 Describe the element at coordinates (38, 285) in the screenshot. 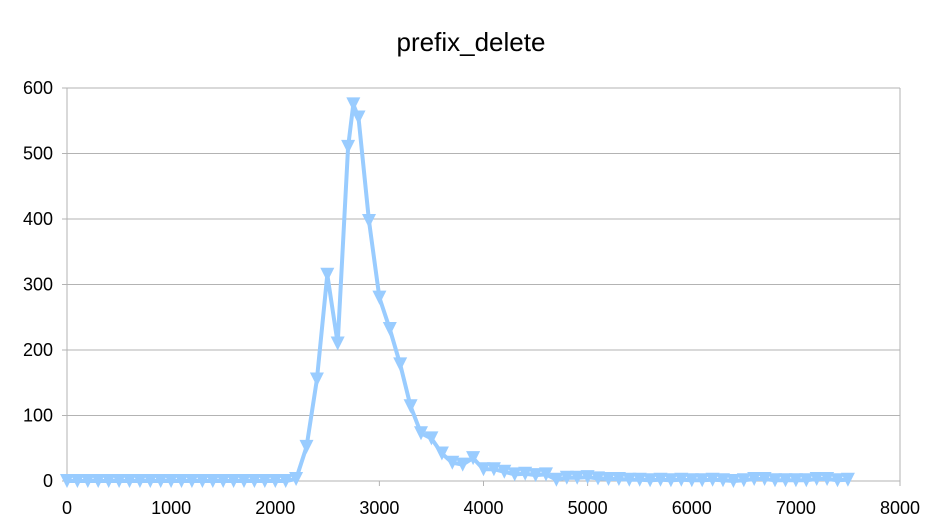

I see `y-tick-label: 300` at that location.